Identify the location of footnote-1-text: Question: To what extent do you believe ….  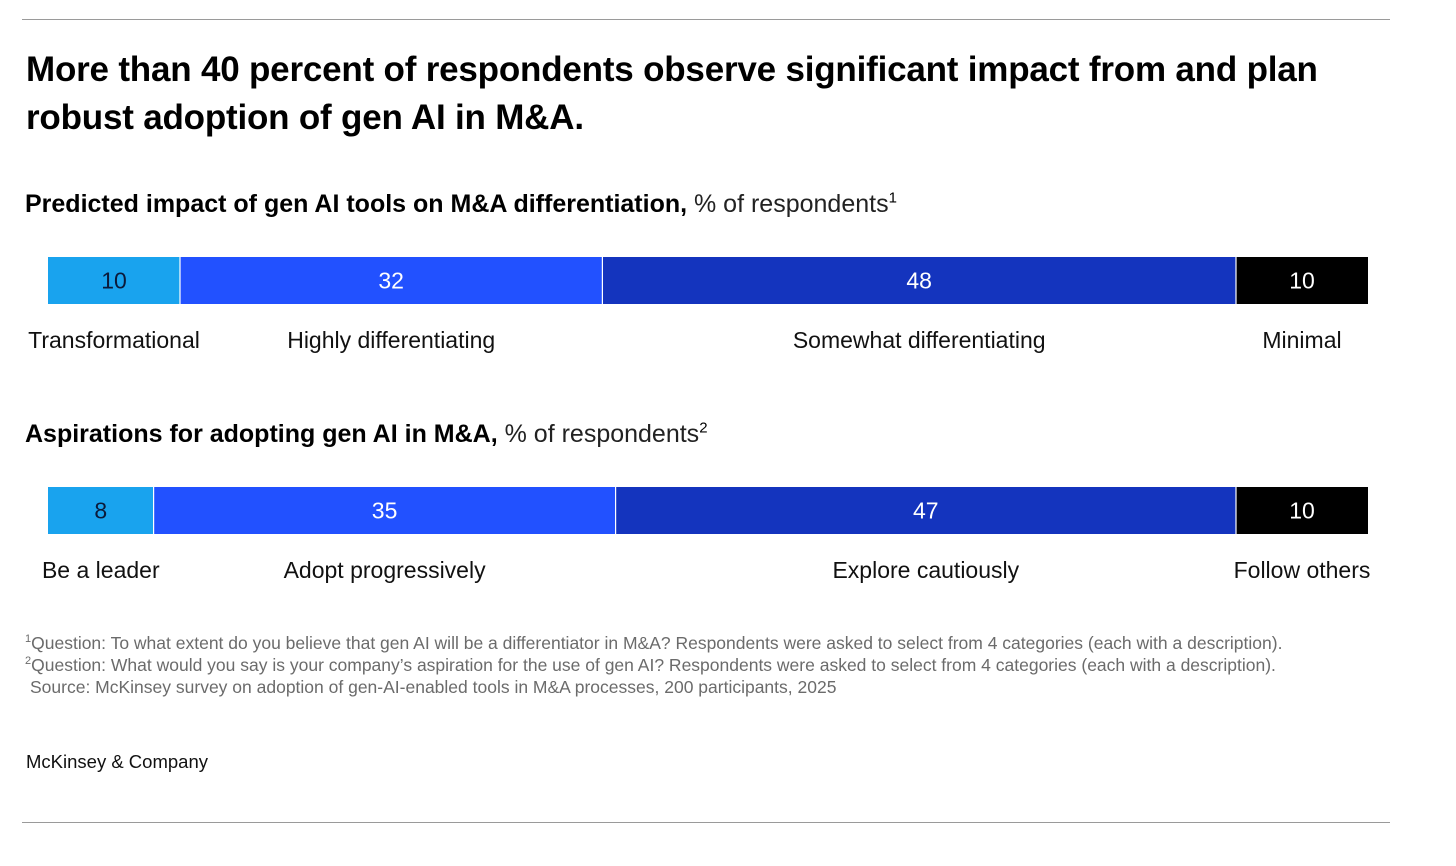
(657, 643).